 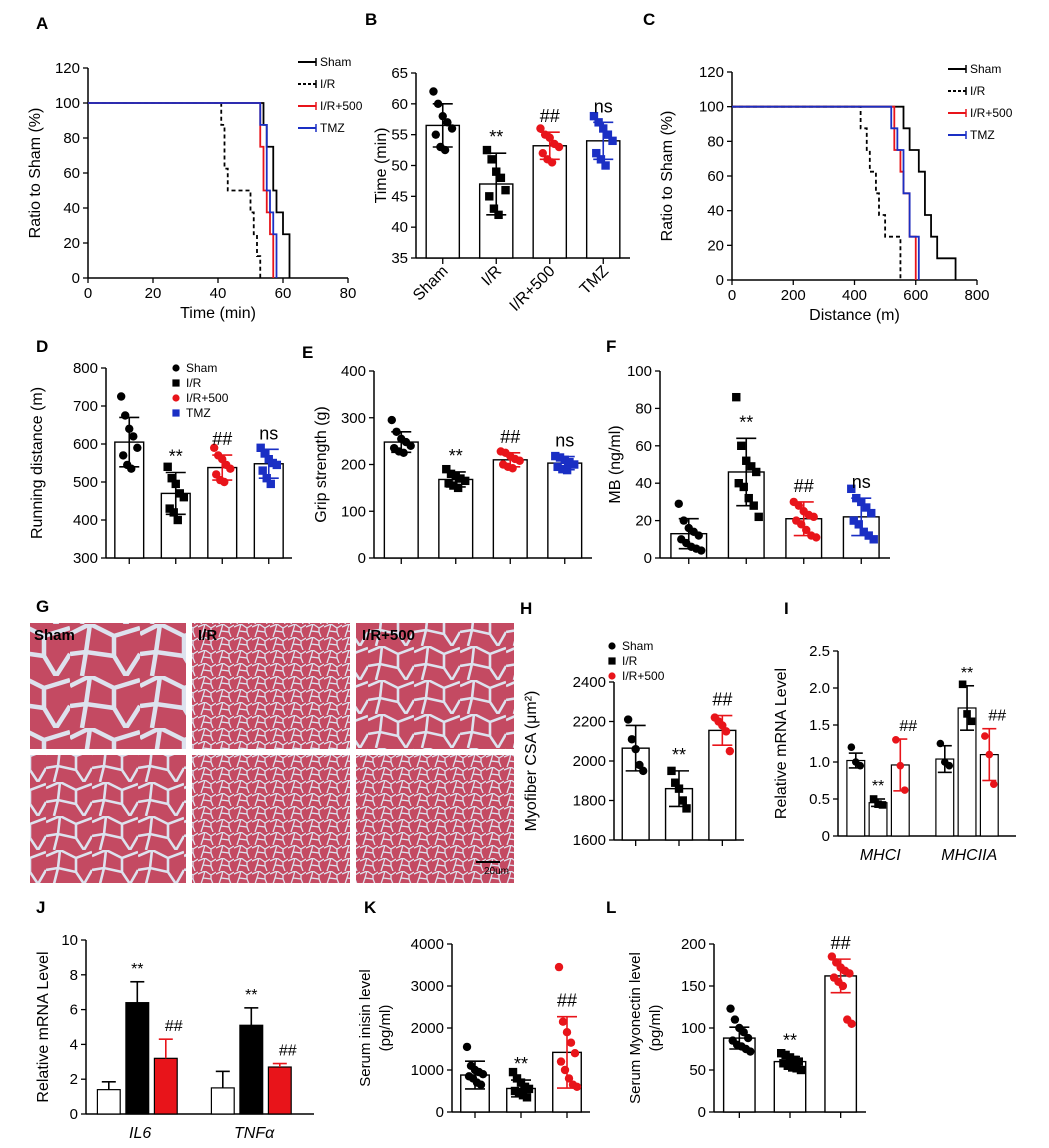 I want to click on y-tick-label: 600, so click(x=85, y=444).